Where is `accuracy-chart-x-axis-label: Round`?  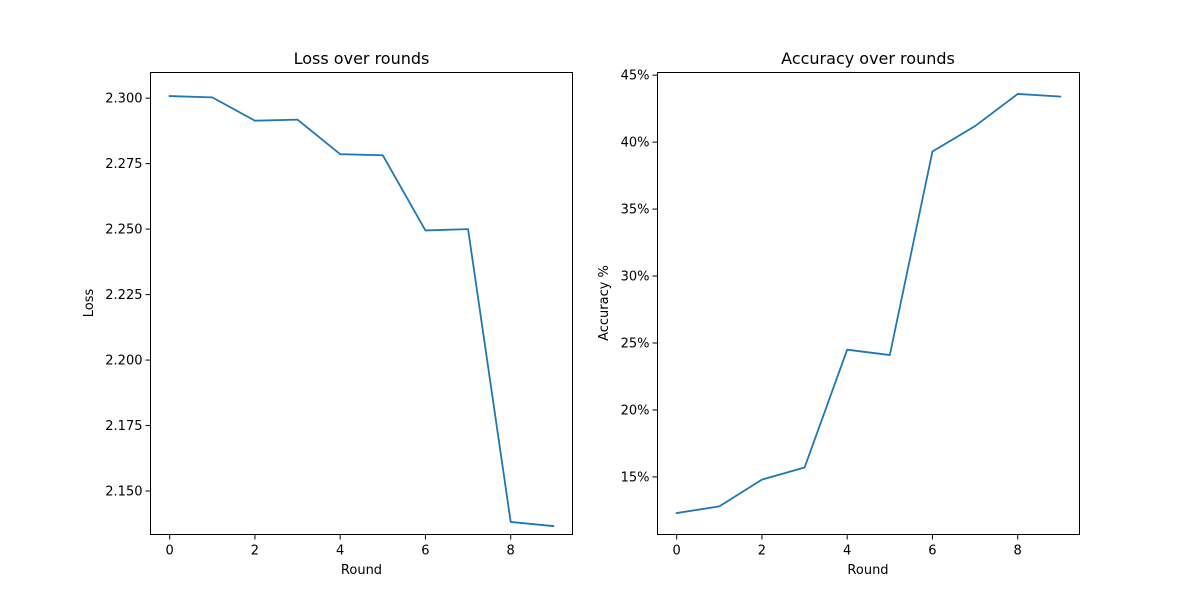 accuracy-chart-x-axis-label: Round is located at coordinates (867, 570).